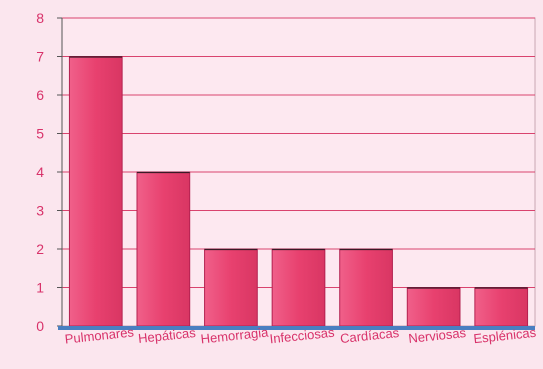  What do you see at coordinates (95, 192) in the screenshot?
I see `bar-pulmonares` at bounding box center [95, 192].